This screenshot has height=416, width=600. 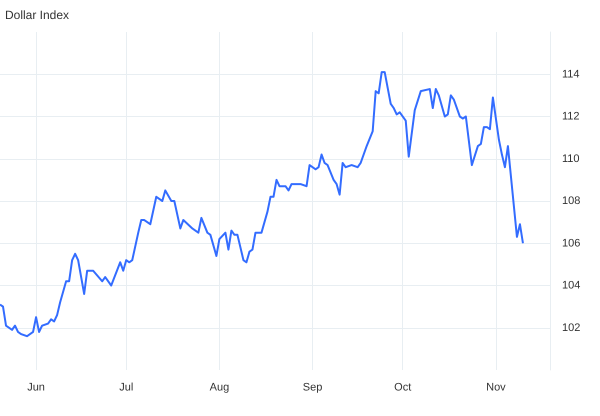 What do you see at coordinates (126, 388) in the screenshot?
I see `x-tick-label: Jul` at bounding box center [126, 388].